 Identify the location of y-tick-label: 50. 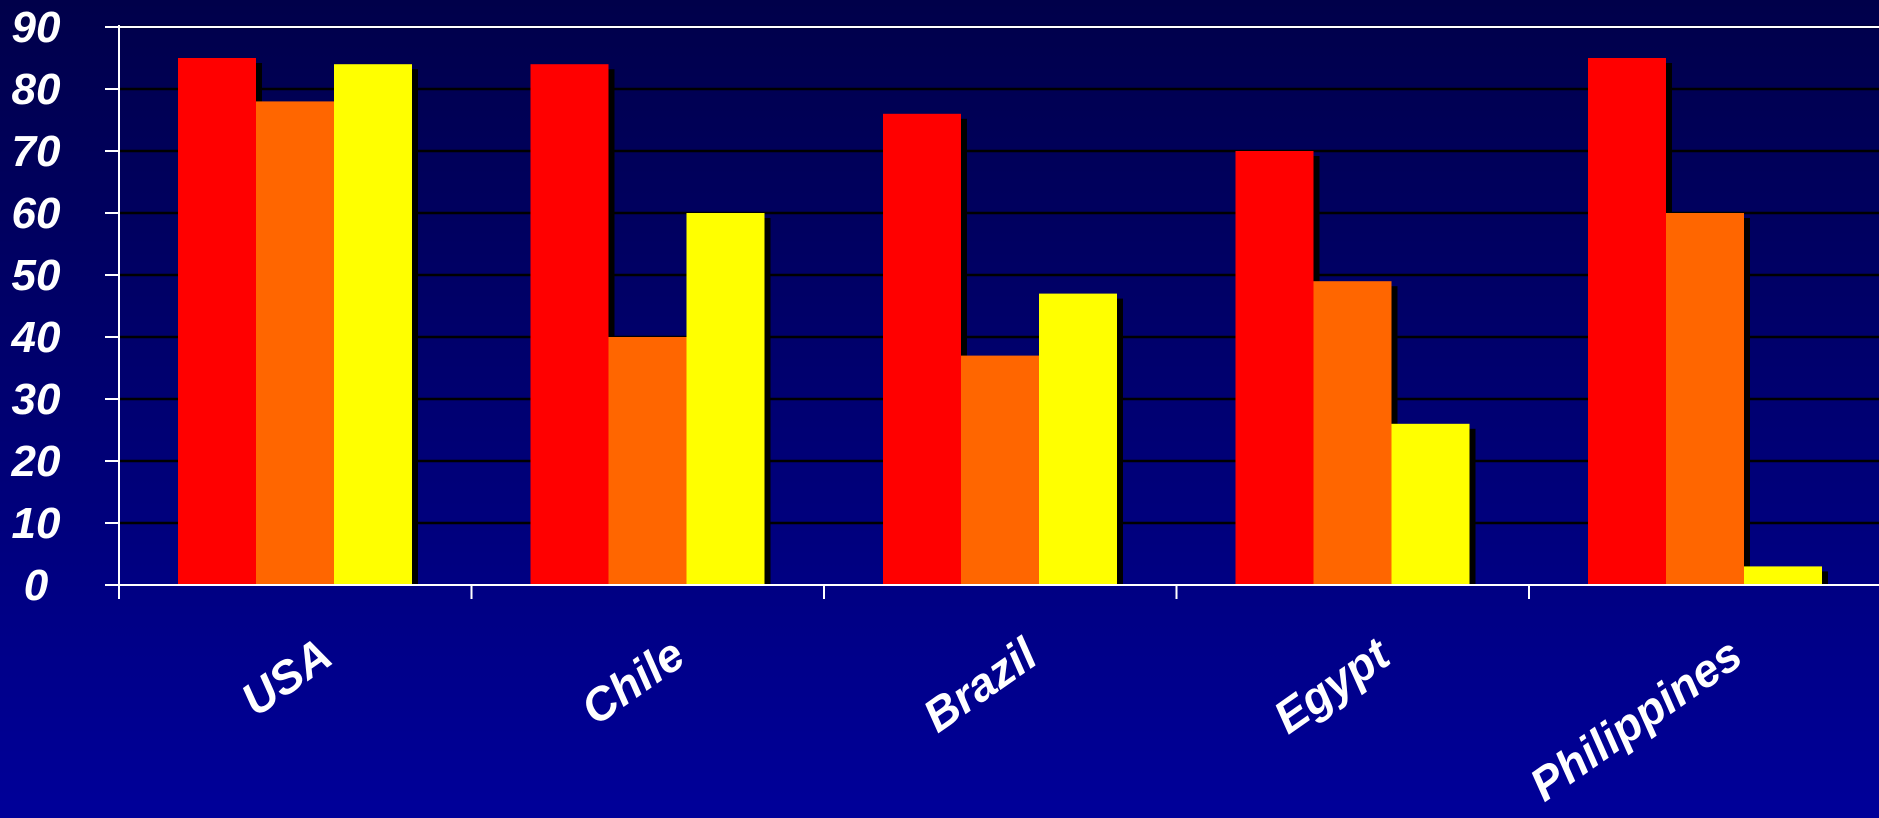
(36, 275).